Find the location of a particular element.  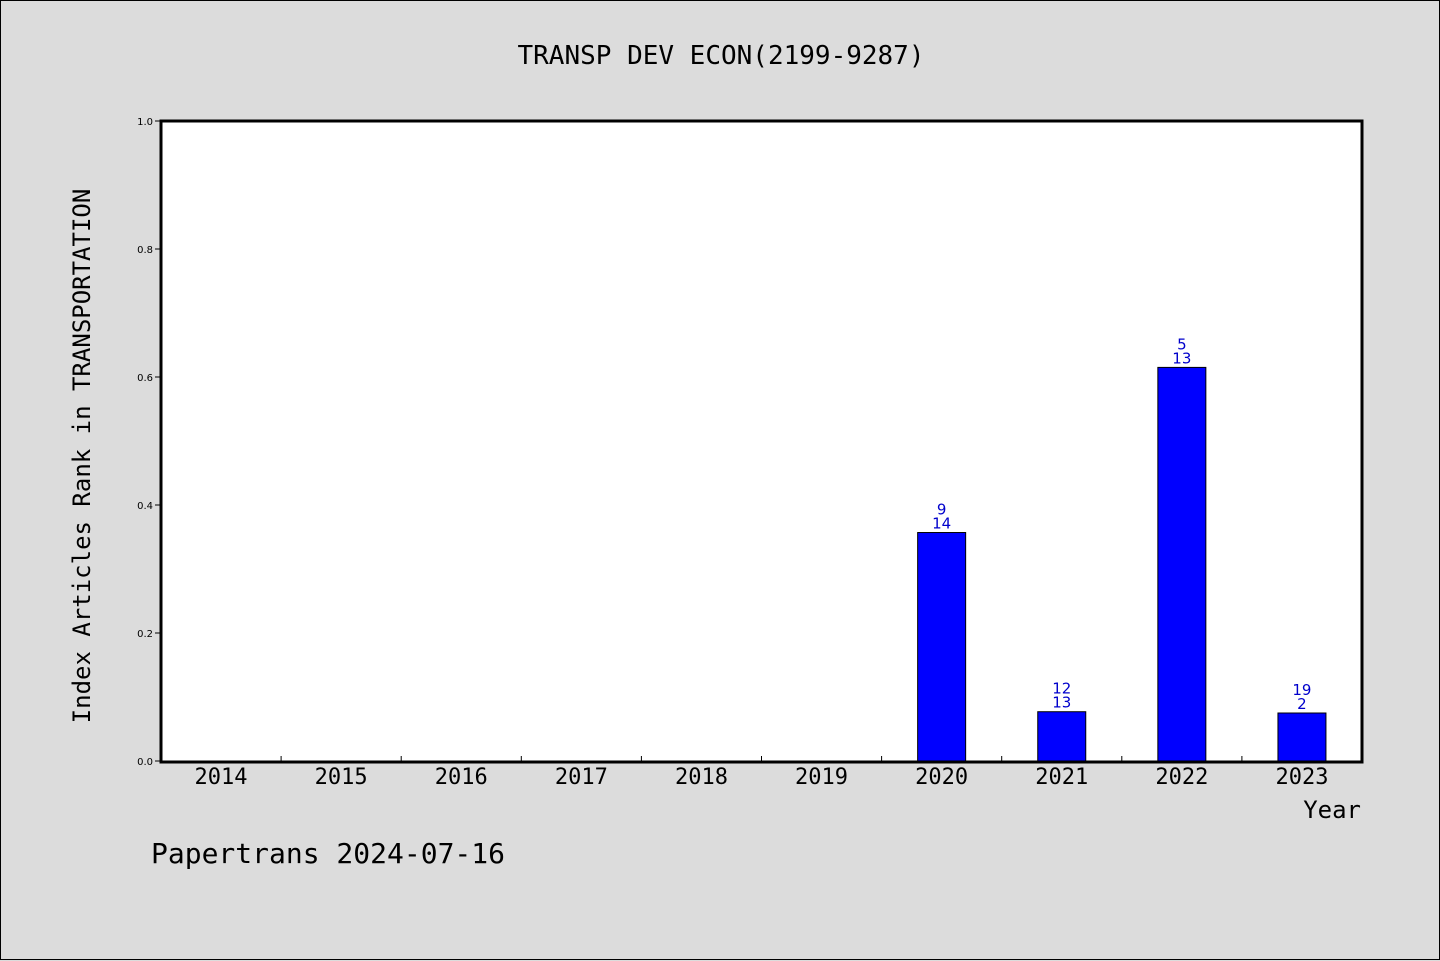

bar-2021 is located at coordinates (1062, 736).